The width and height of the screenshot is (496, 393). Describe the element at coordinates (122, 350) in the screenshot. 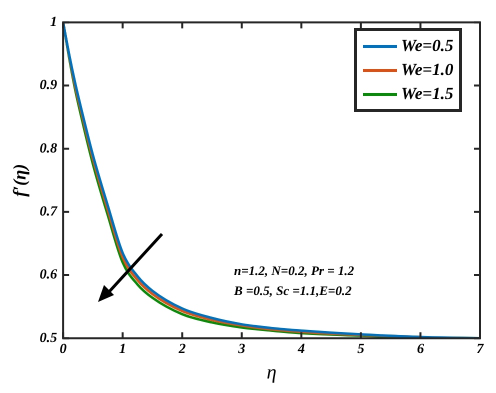

I see `x-tick-label: 1` at that location.